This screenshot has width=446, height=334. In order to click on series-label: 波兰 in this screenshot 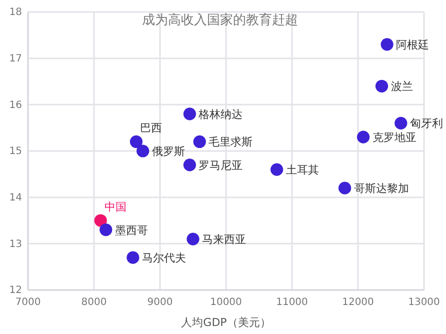, I will do `click(401, 87)`.